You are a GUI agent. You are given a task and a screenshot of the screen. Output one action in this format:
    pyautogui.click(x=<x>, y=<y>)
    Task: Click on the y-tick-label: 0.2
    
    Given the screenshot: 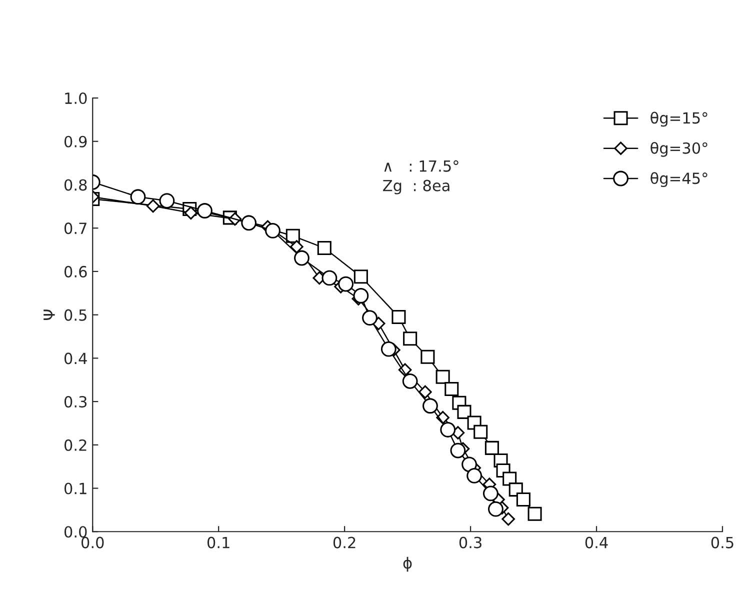 What is the action you would take?
    pyautogui.click(x=75, y=445)
    